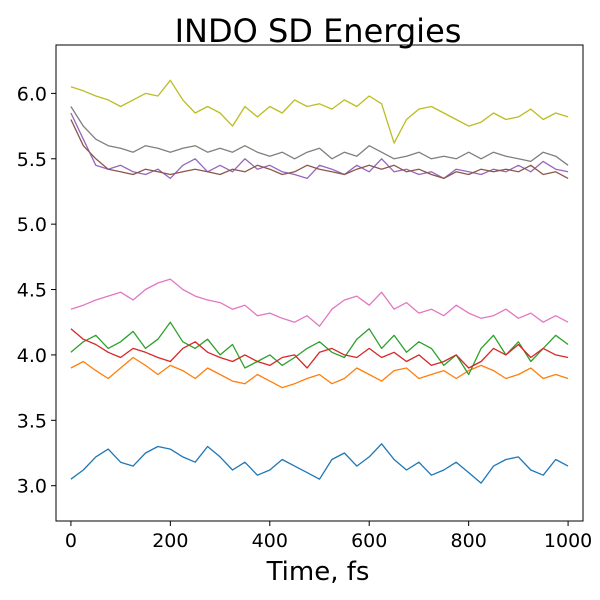 The width and height of the screenshot is (600, 600). I want to click on y-tick-label: 6.0, so click(32, 94).